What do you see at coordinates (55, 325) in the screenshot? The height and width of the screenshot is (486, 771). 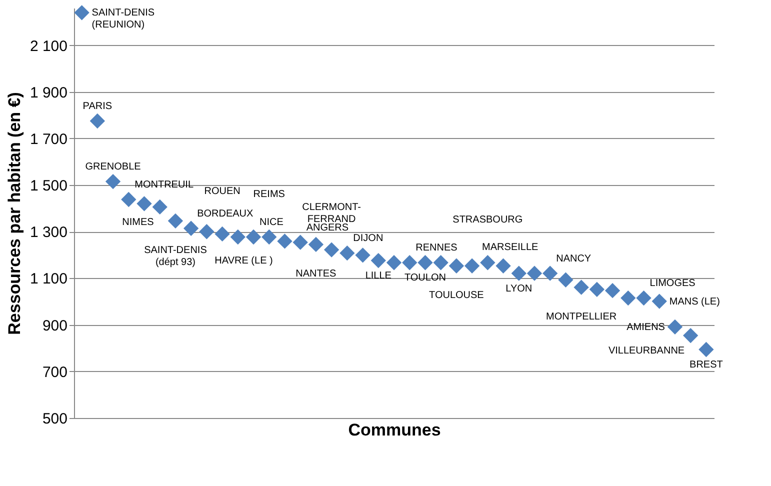 I see `y-tick-label: 900` at bounding box center [55, 325].